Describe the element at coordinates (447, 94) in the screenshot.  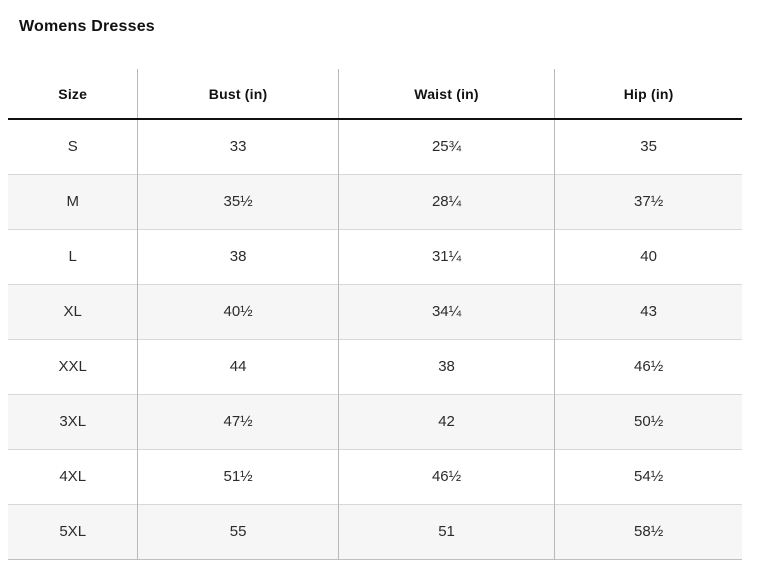
I see `column-header-waist: Waist (in)` at that location.